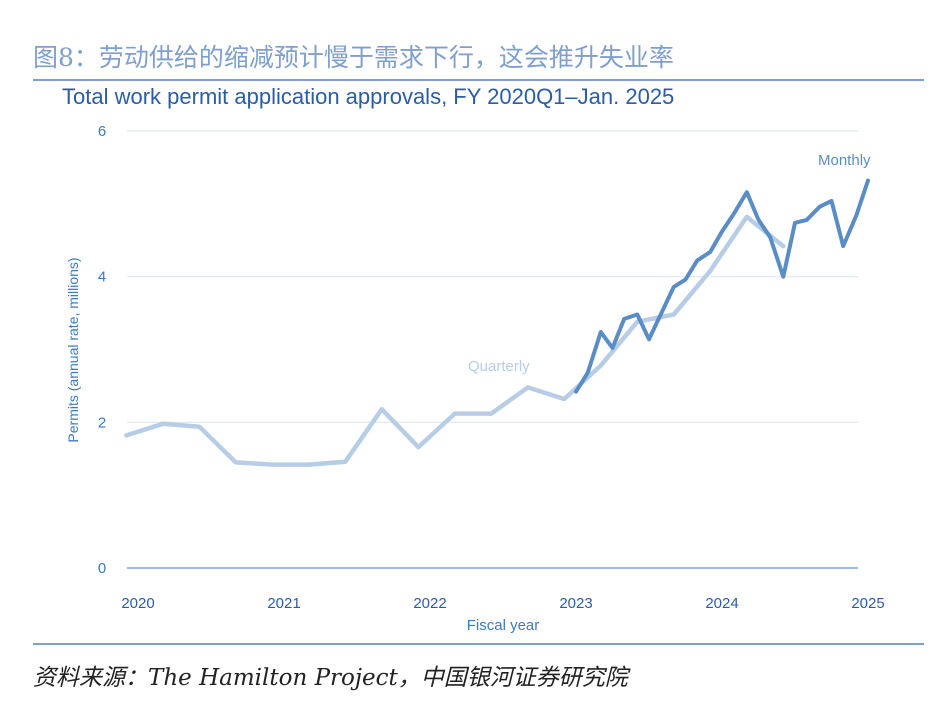  Describe the element at coordinates (503, 625) in the screenshot. I see `x-axis-title: Fiscal year` at that location.